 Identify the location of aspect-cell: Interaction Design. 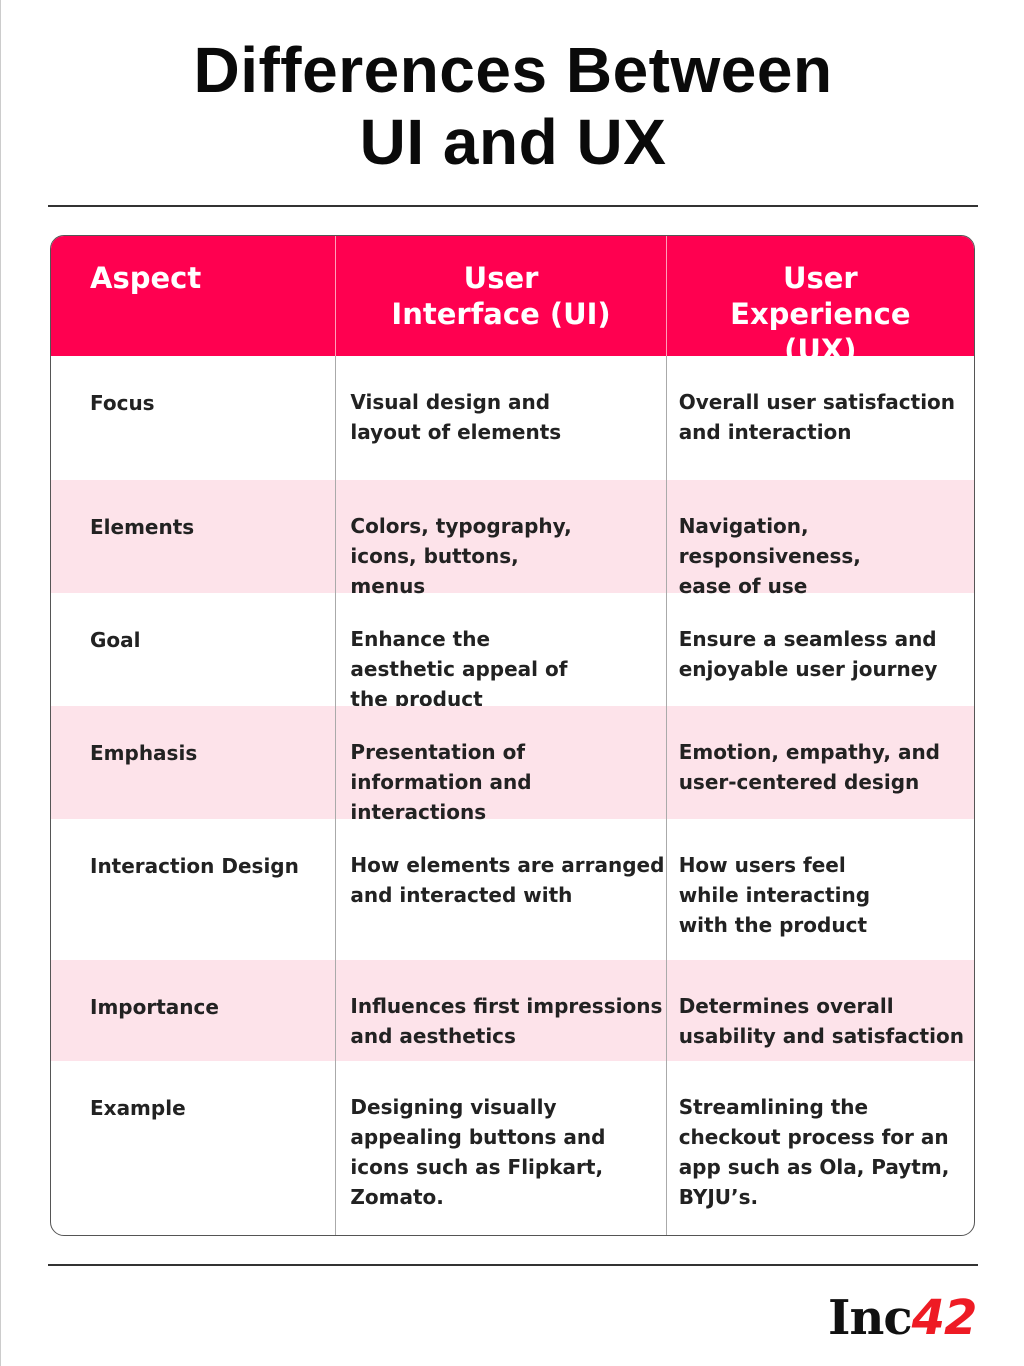
(194, 889).